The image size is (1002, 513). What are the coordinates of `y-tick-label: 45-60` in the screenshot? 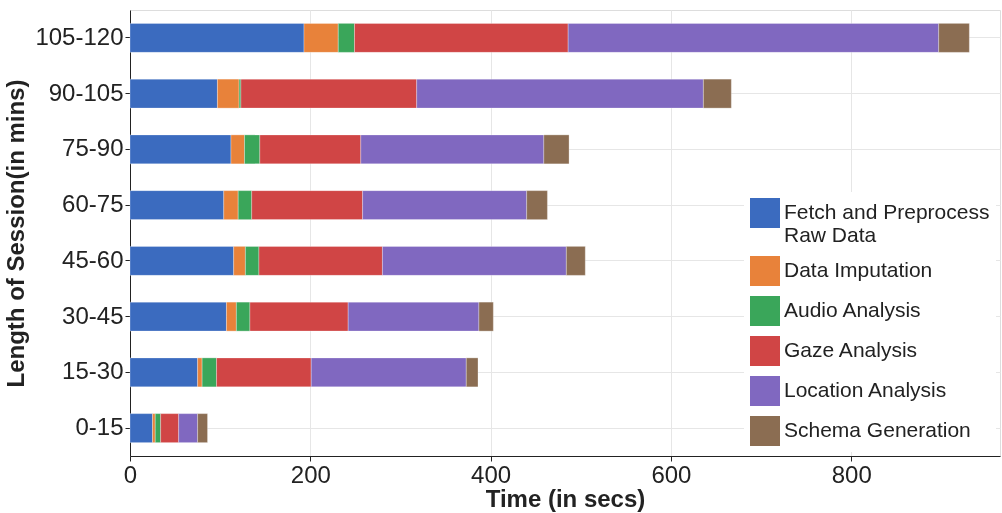 It's located at (93, 259).